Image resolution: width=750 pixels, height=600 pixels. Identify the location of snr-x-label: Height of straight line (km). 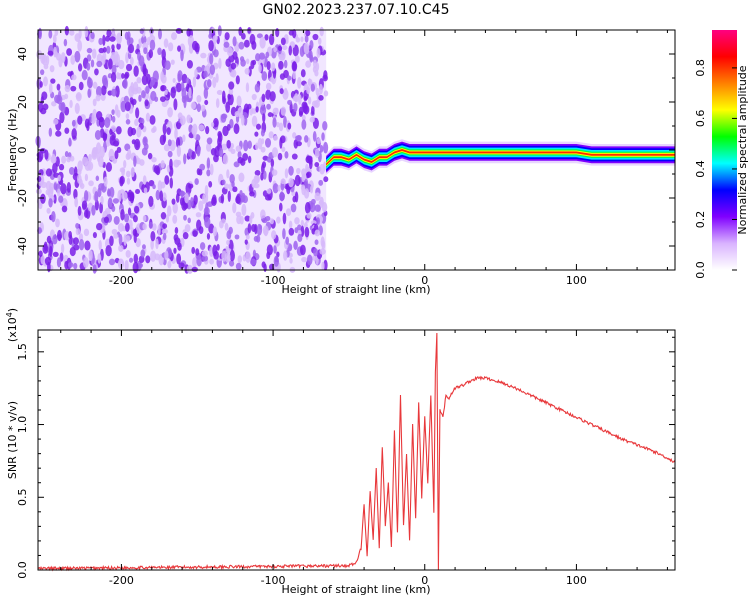
(355, 589).